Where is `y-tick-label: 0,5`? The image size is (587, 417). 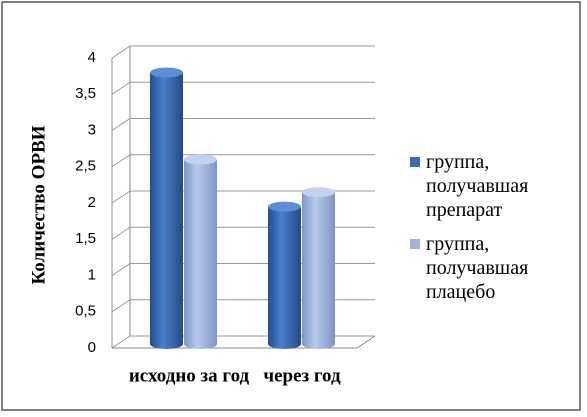
y-tick-label: 0,5 is located at coordinates (85, 311).